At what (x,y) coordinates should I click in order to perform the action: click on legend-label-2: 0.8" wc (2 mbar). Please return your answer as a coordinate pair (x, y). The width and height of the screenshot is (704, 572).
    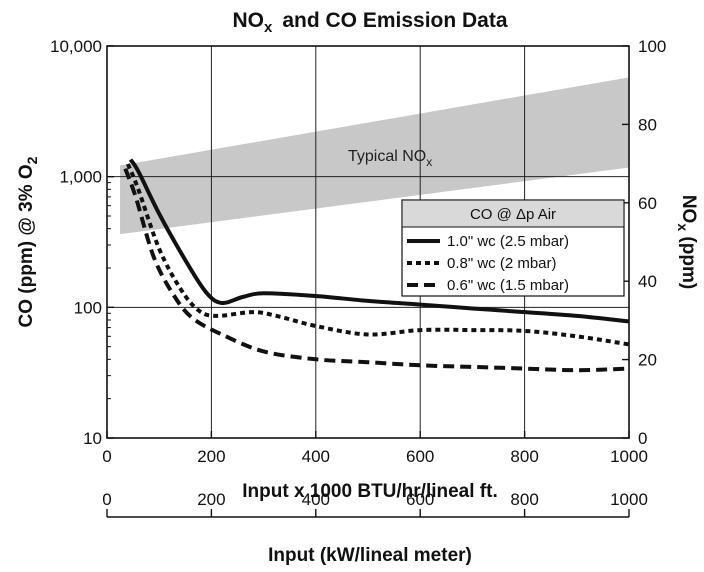
    Looking at the image, I should click on (502, 263).